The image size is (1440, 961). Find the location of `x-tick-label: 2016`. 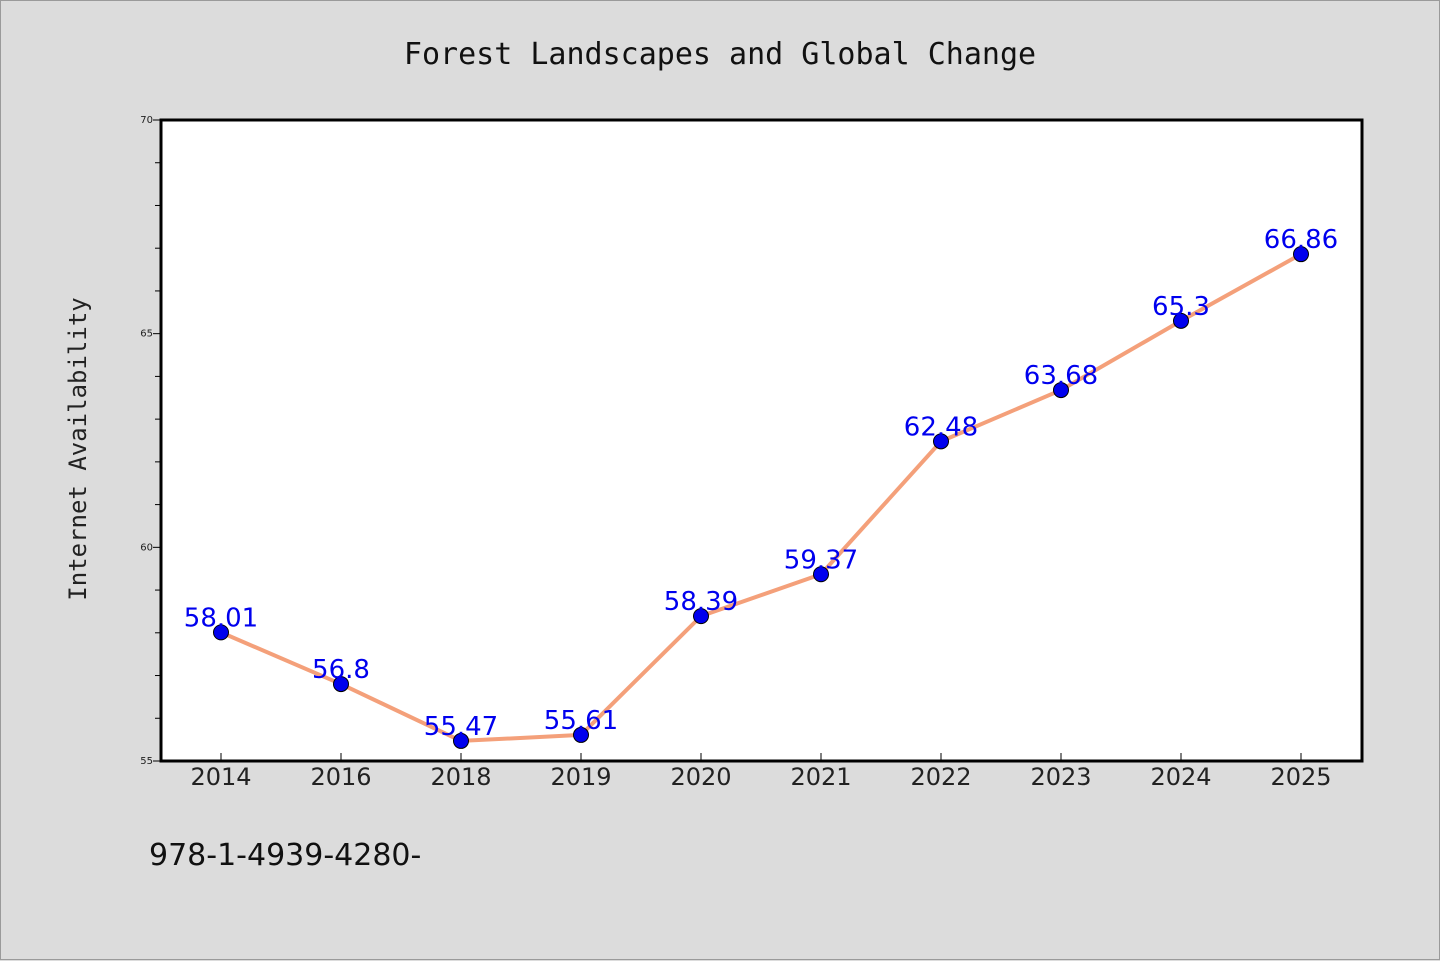

x-tick-label: 2016 is located at coordinates (340, 777).